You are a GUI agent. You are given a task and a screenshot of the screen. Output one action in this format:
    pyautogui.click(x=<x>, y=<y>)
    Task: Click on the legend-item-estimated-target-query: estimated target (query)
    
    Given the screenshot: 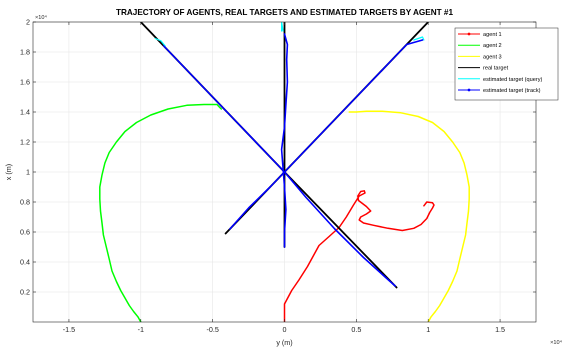 What is the action you would take?
    pyautogui.click(x=500, y=80)
    